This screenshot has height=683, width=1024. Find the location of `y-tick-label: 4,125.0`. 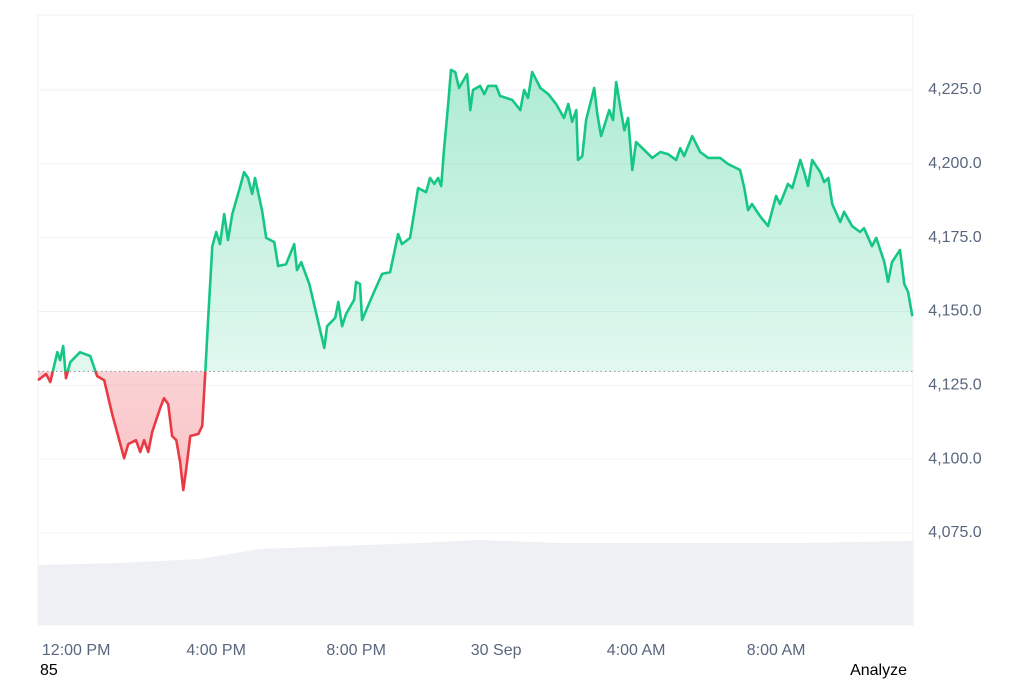

y-tick-label: 4,125.0 is located at coordinates (954, 384).